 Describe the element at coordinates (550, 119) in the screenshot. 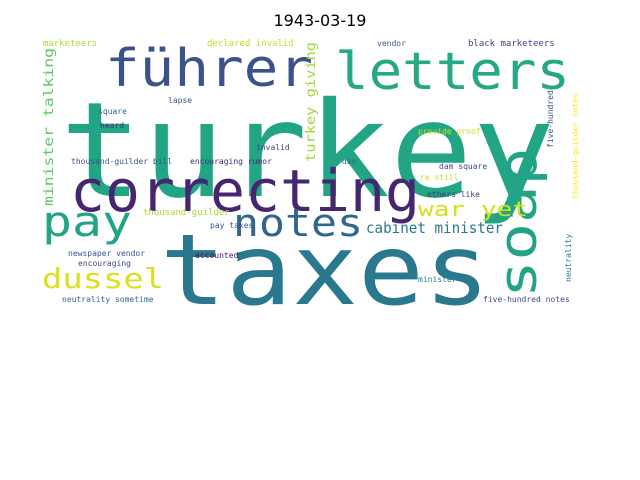

I see `word: five-hundred` at that location.